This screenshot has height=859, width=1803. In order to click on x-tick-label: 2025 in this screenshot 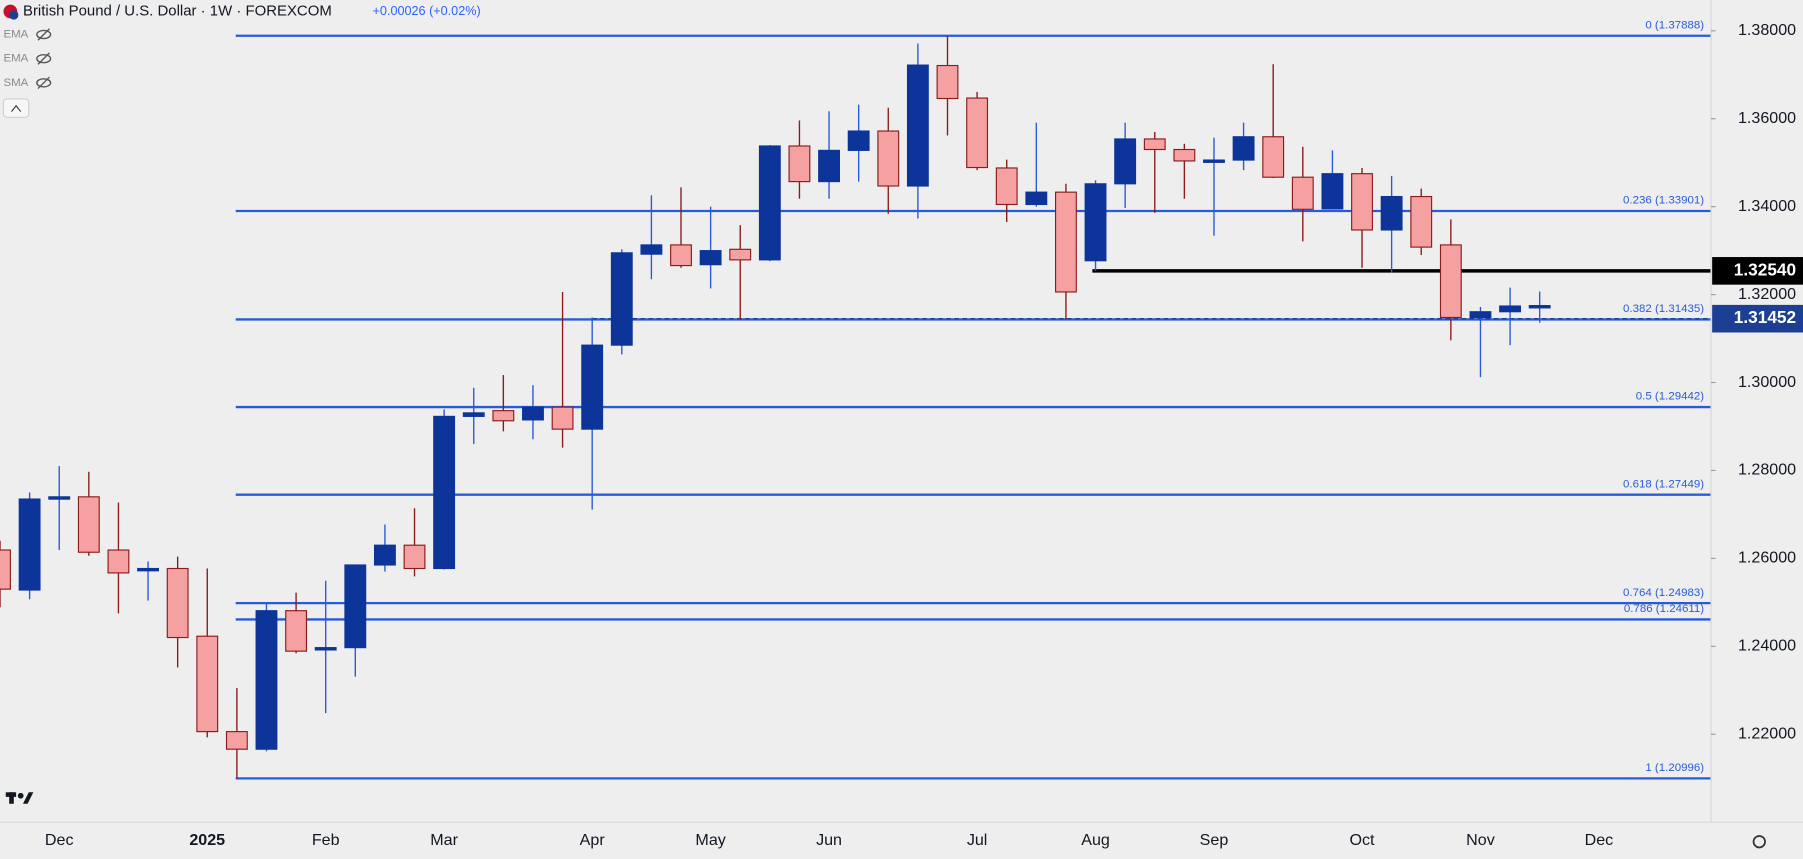, I will do `click(207, 840)`.